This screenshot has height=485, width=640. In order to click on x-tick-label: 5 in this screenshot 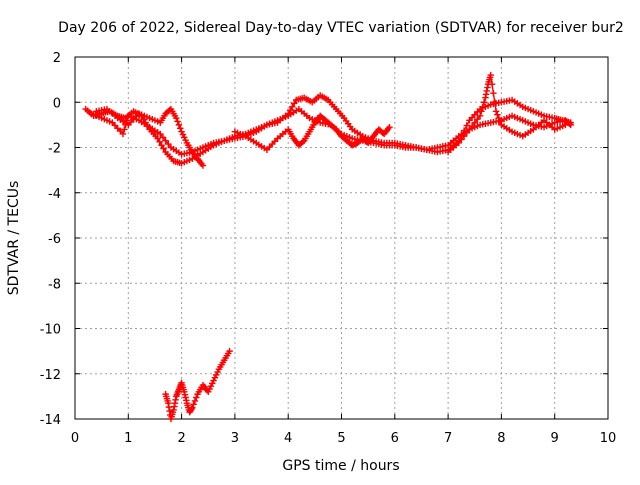, I will do `click(341, 438)`.